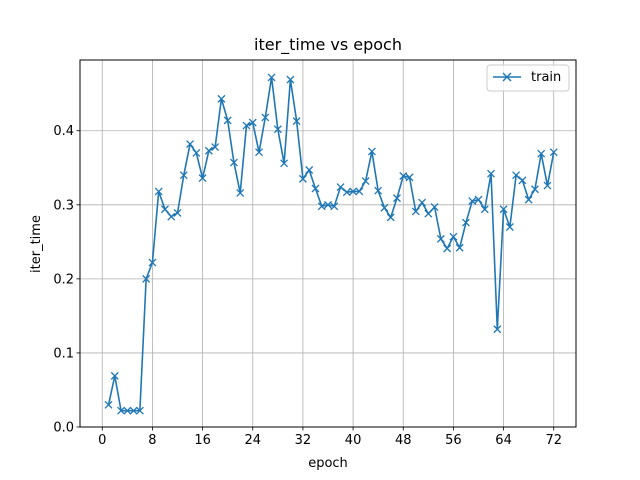 This screenshot has height=480, width=640. Describe the element at coordinates (152, 440) in the screenshot. I see `x-tick-label: 8` at that location.